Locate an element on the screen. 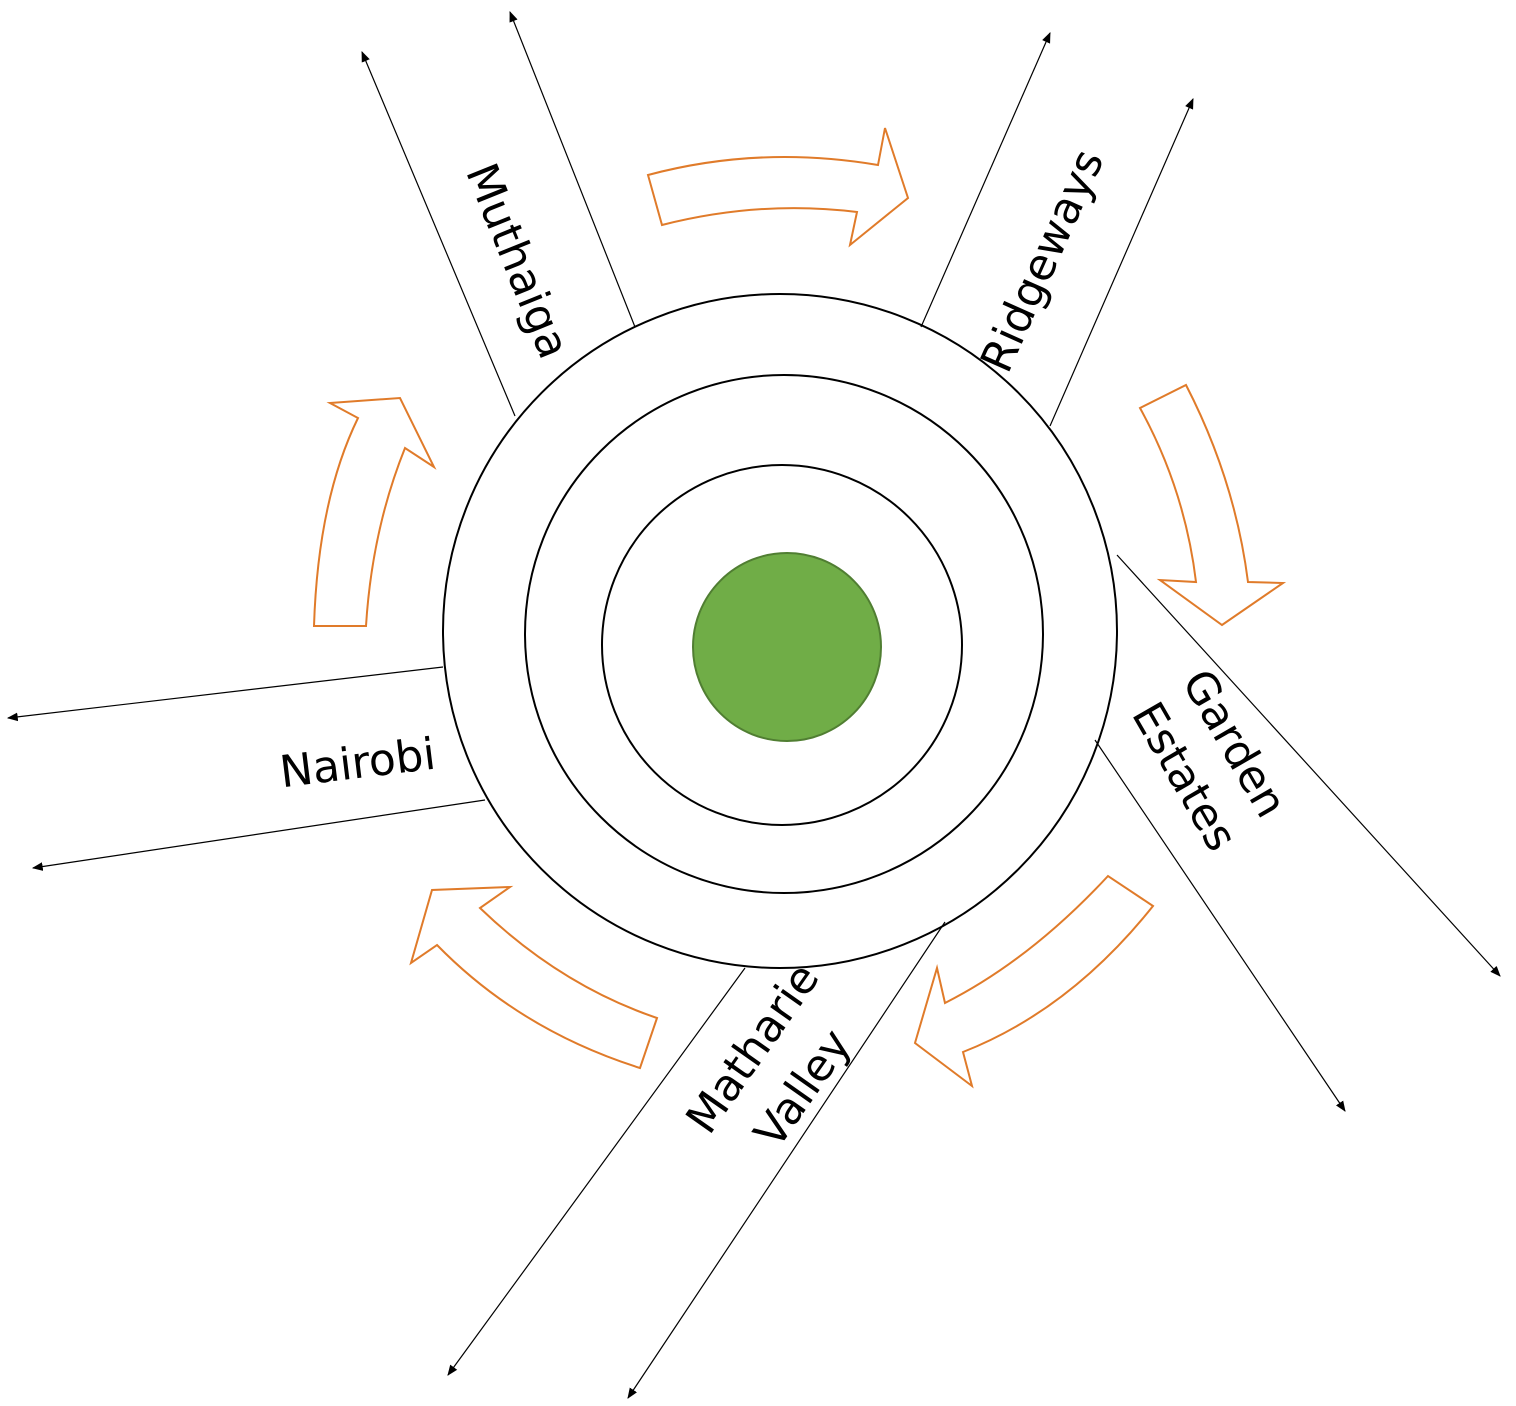 The height and width of the screenshot is (1406, 1516). label-nairobi: Nairobi is located at coordinates (357, 764).